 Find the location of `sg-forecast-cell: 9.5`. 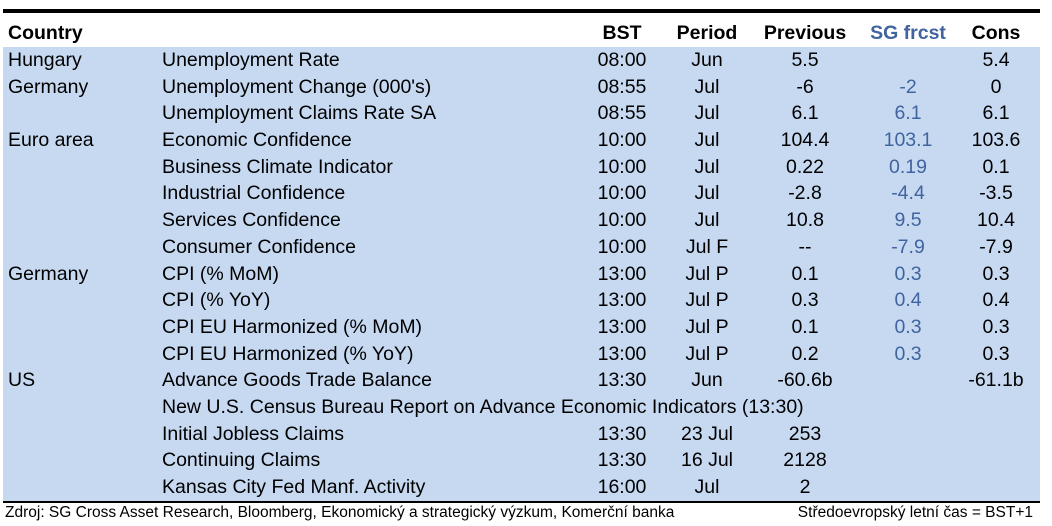

sg-forecast-cell: 9.5 is located at coordinates (908, 220).